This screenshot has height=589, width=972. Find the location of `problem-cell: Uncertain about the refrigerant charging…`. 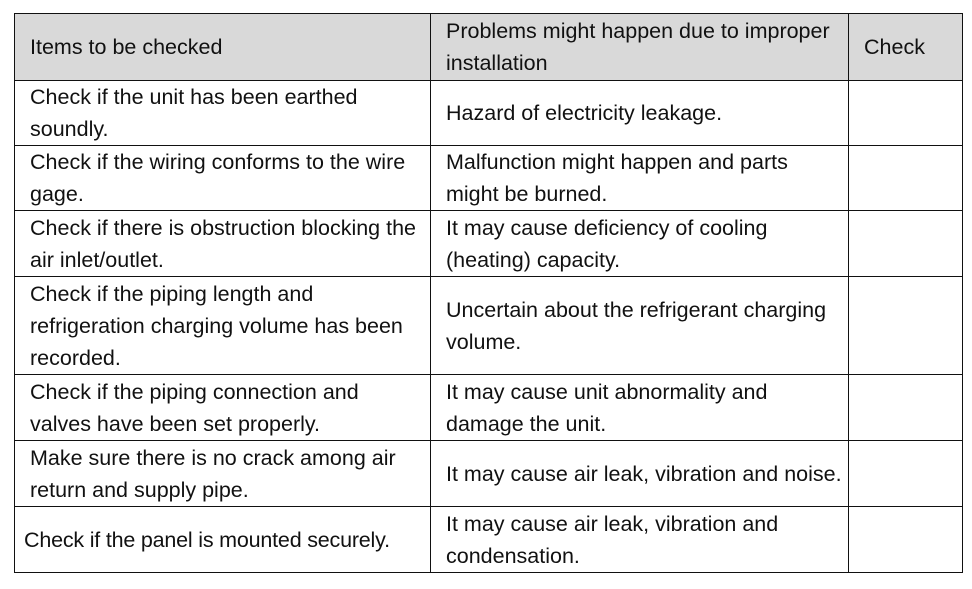

problem-cell: Uncertain about the refrigerant charging… is located at coordinates (639, 325).